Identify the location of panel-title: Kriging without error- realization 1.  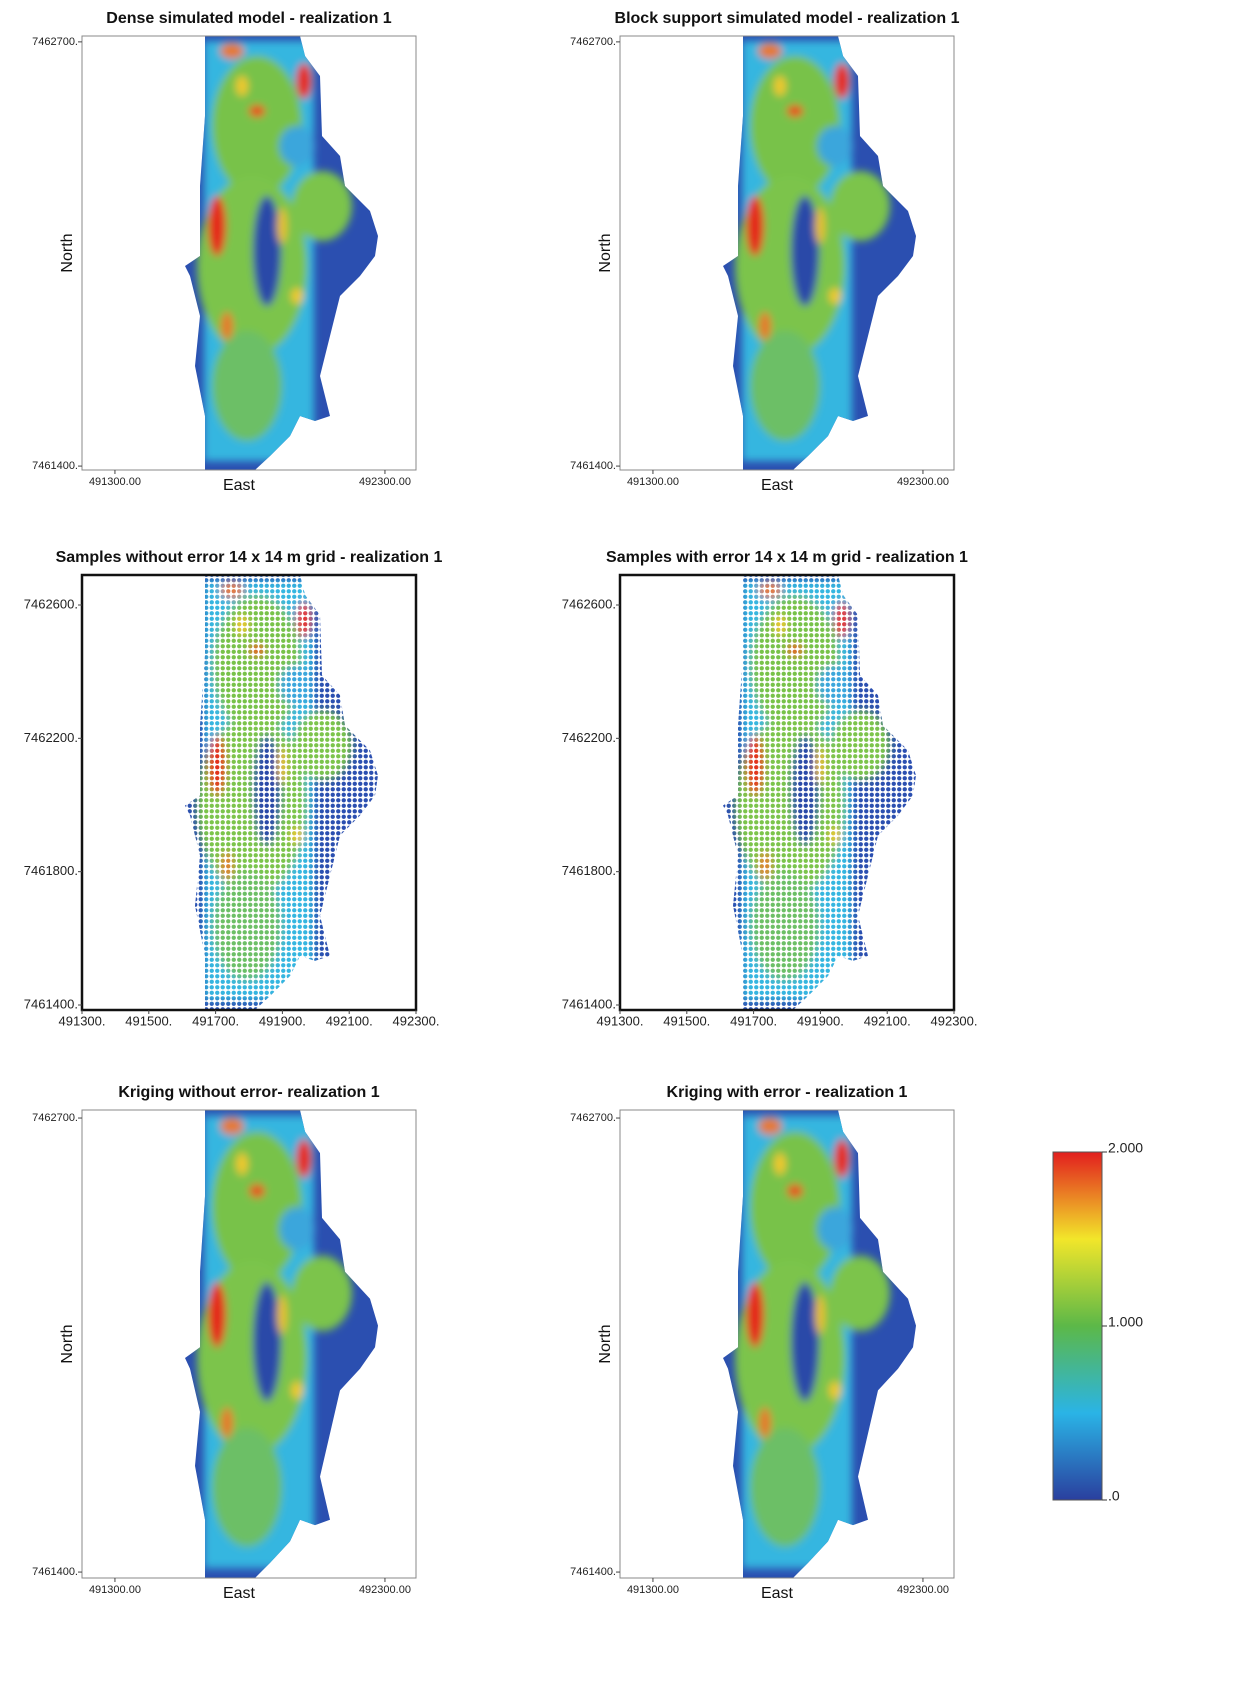
(248, 1092).